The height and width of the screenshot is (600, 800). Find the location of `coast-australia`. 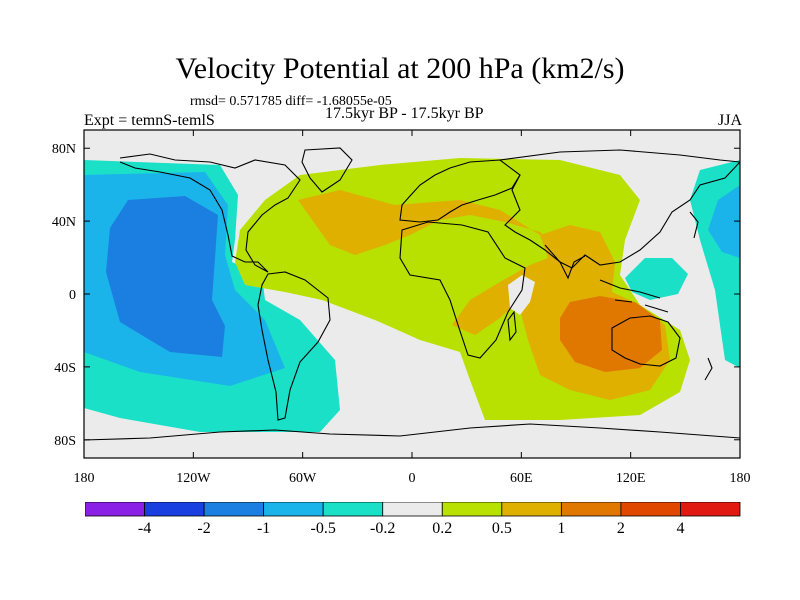

coast-australia is located at coordinates (646, 341).